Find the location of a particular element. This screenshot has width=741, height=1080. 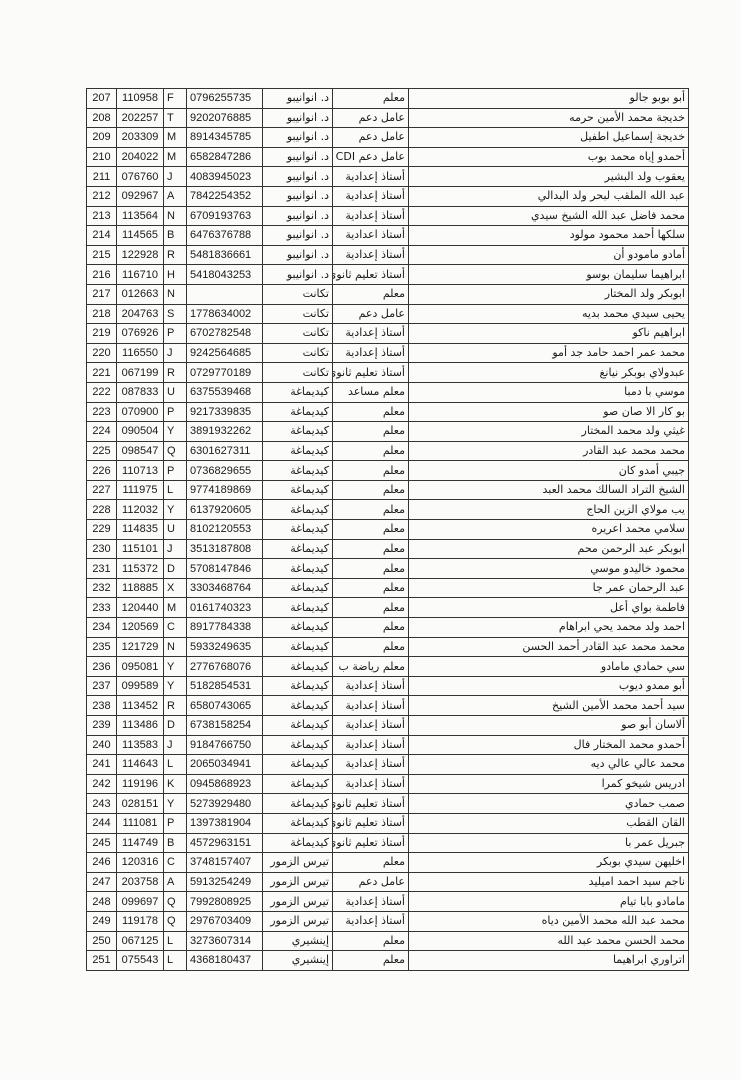

letter-code-cell: K is located at coordinates (175, 784).